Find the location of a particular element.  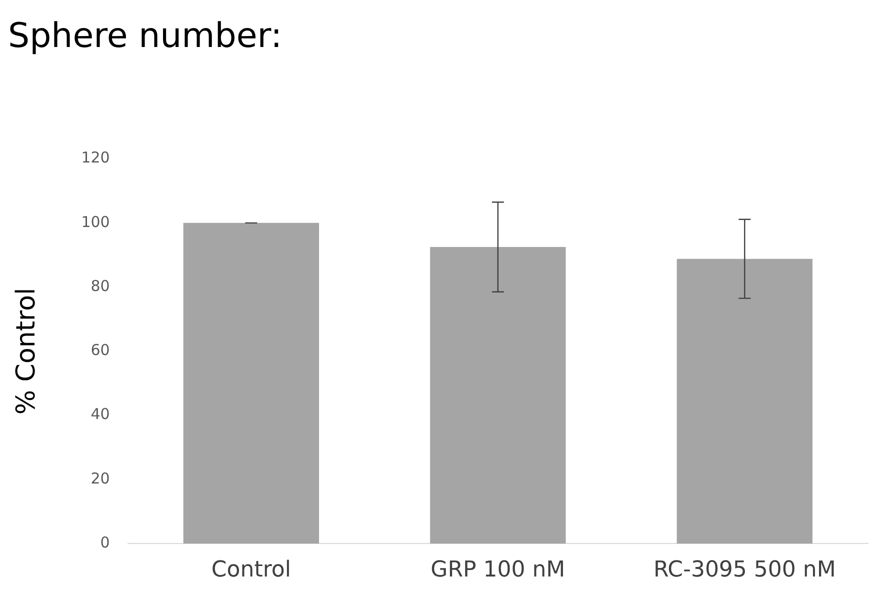

y-tick-label: 0 is located at coordinates (105, 542).